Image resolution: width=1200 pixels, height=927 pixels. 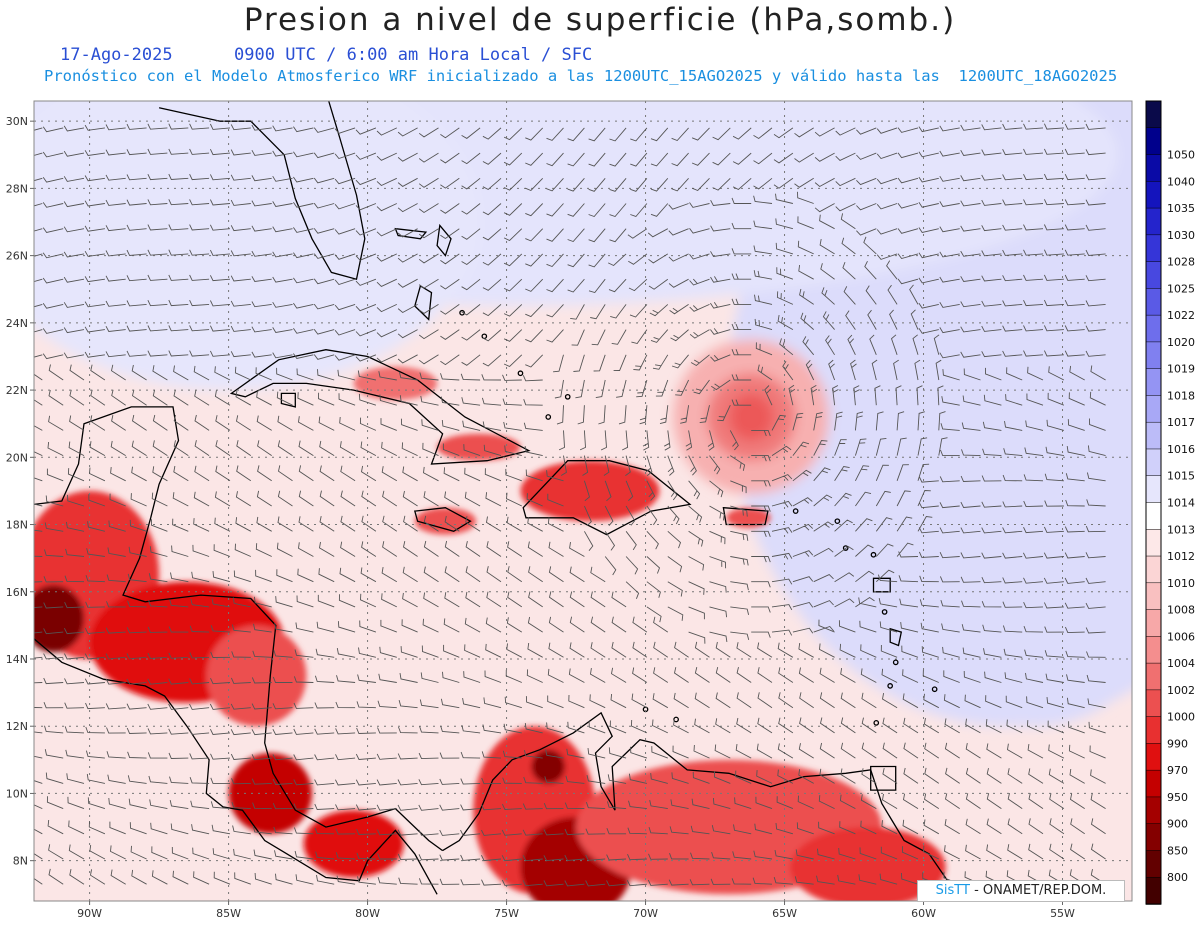 I want to click on colorbar-label: 1022, so click(x=1181, y=315).